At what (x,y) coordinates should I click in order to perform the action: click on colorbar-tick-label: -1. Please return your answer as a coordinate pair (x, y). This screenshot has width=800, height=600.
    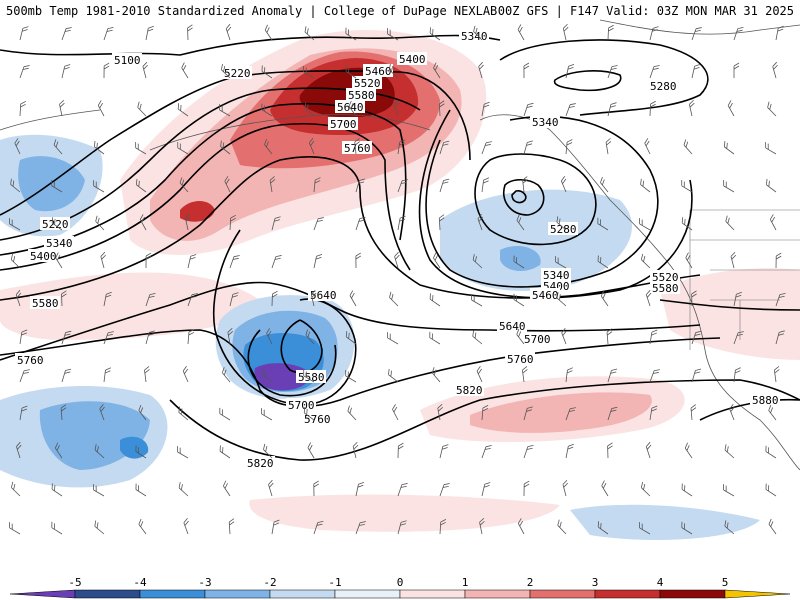
    Looking at the image, I should click on (334, 582).